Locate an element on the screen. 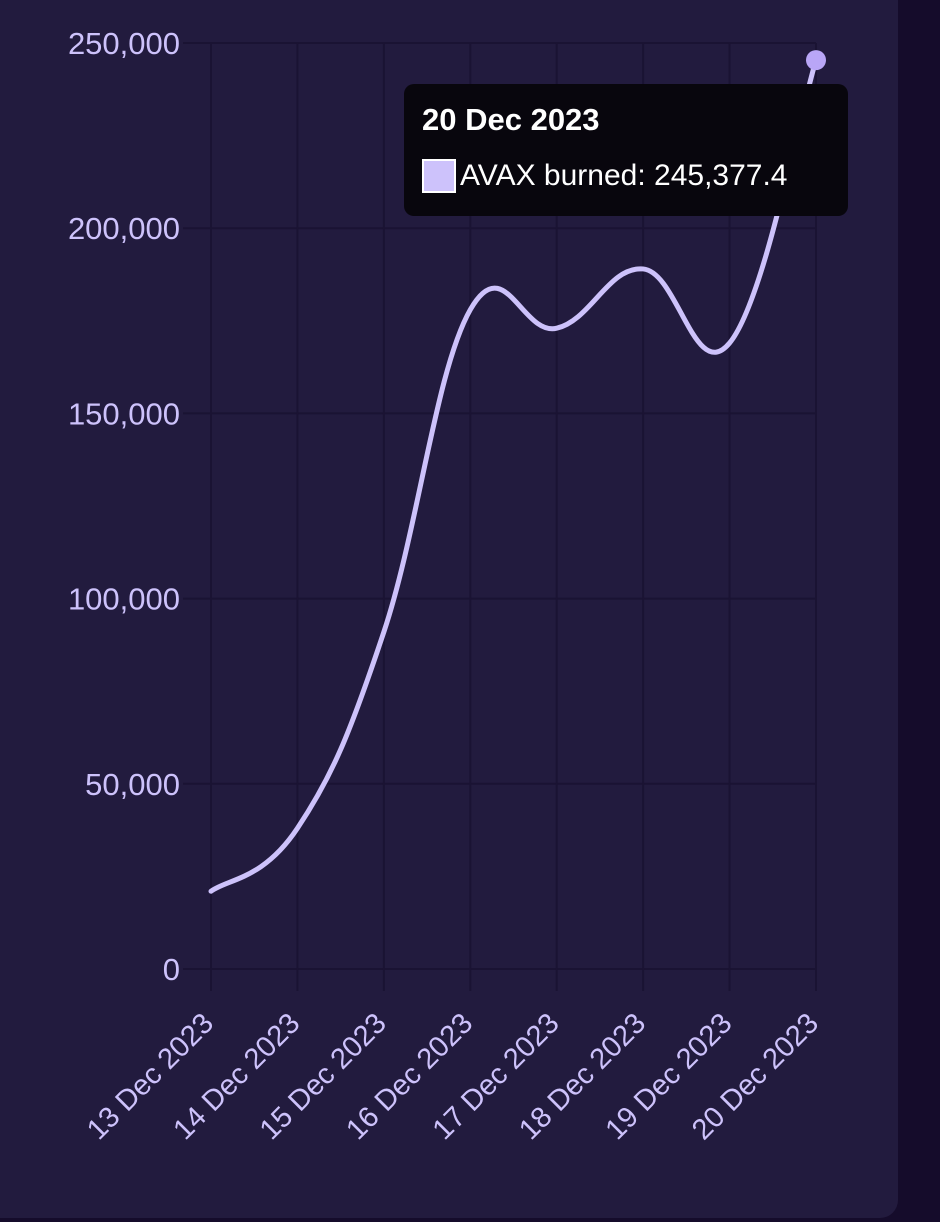 This screenshot has width=940, height=1222. chart-tooltip: 20 Dec 2023 AVAX burned: 245,377.4 is located at coordinates (626, 150).